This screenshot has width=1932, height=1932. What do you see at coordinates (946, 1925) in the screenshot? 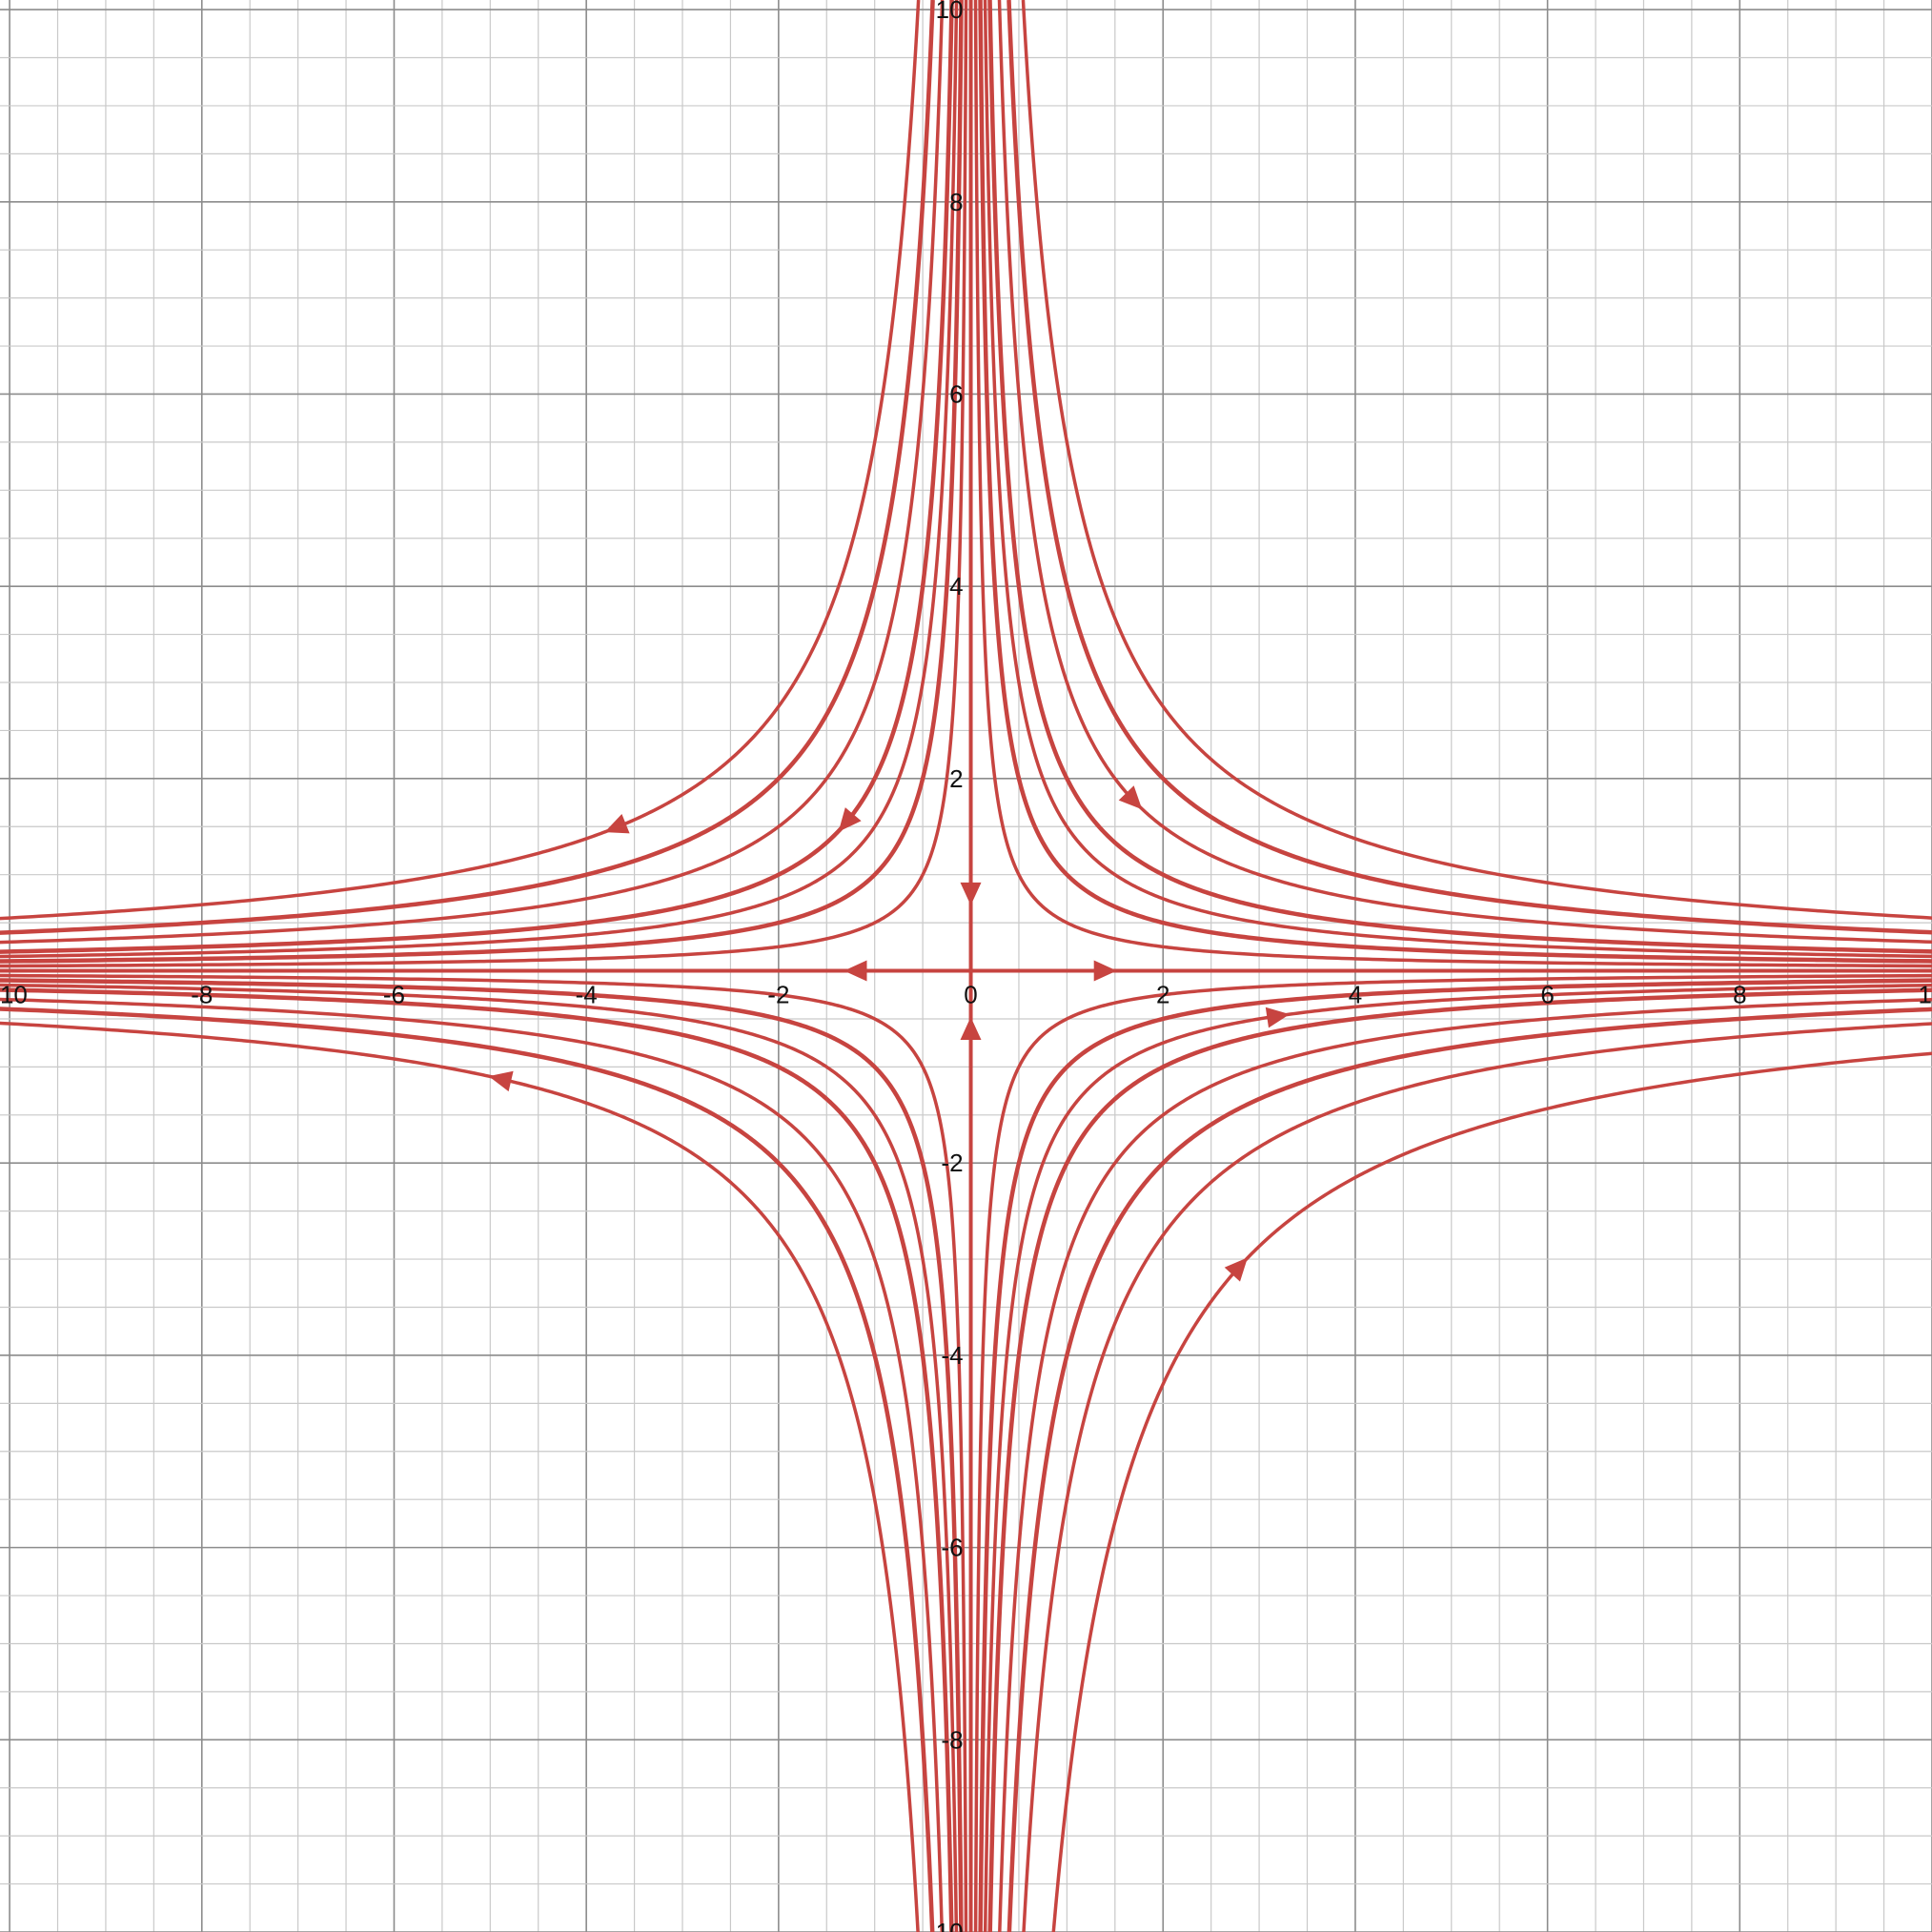
I see `y-tick-label: -10` at bounding box center [946, 1925].